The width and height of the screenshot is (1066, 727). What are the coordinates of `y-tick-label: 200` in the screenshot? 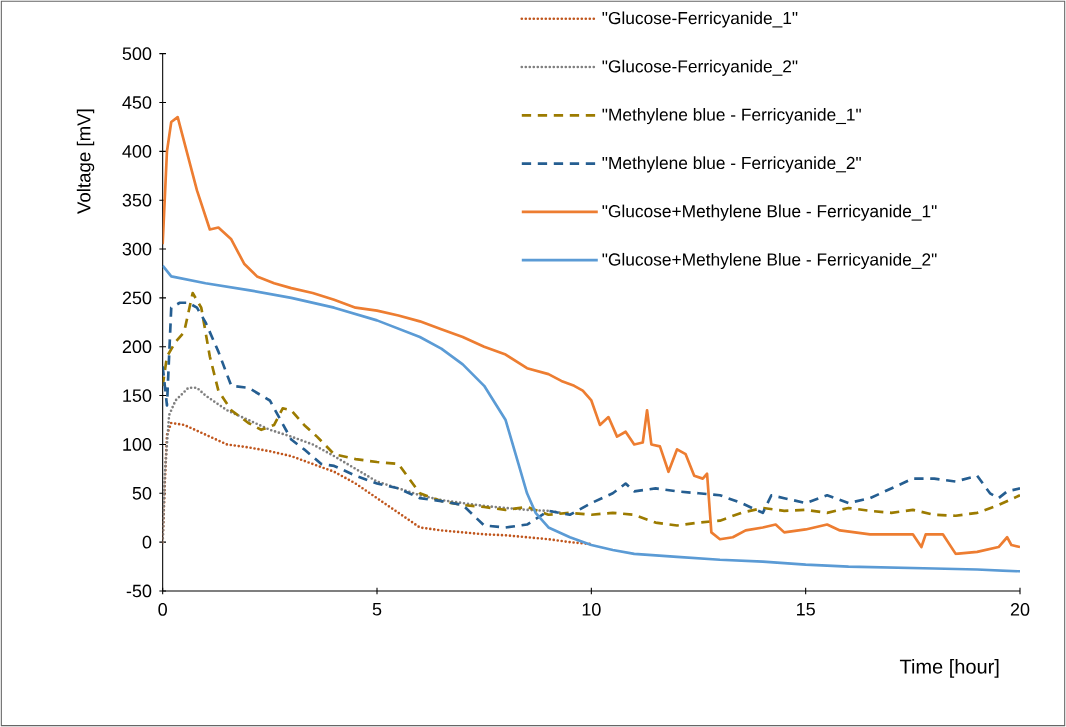 It's located at (137, 347).